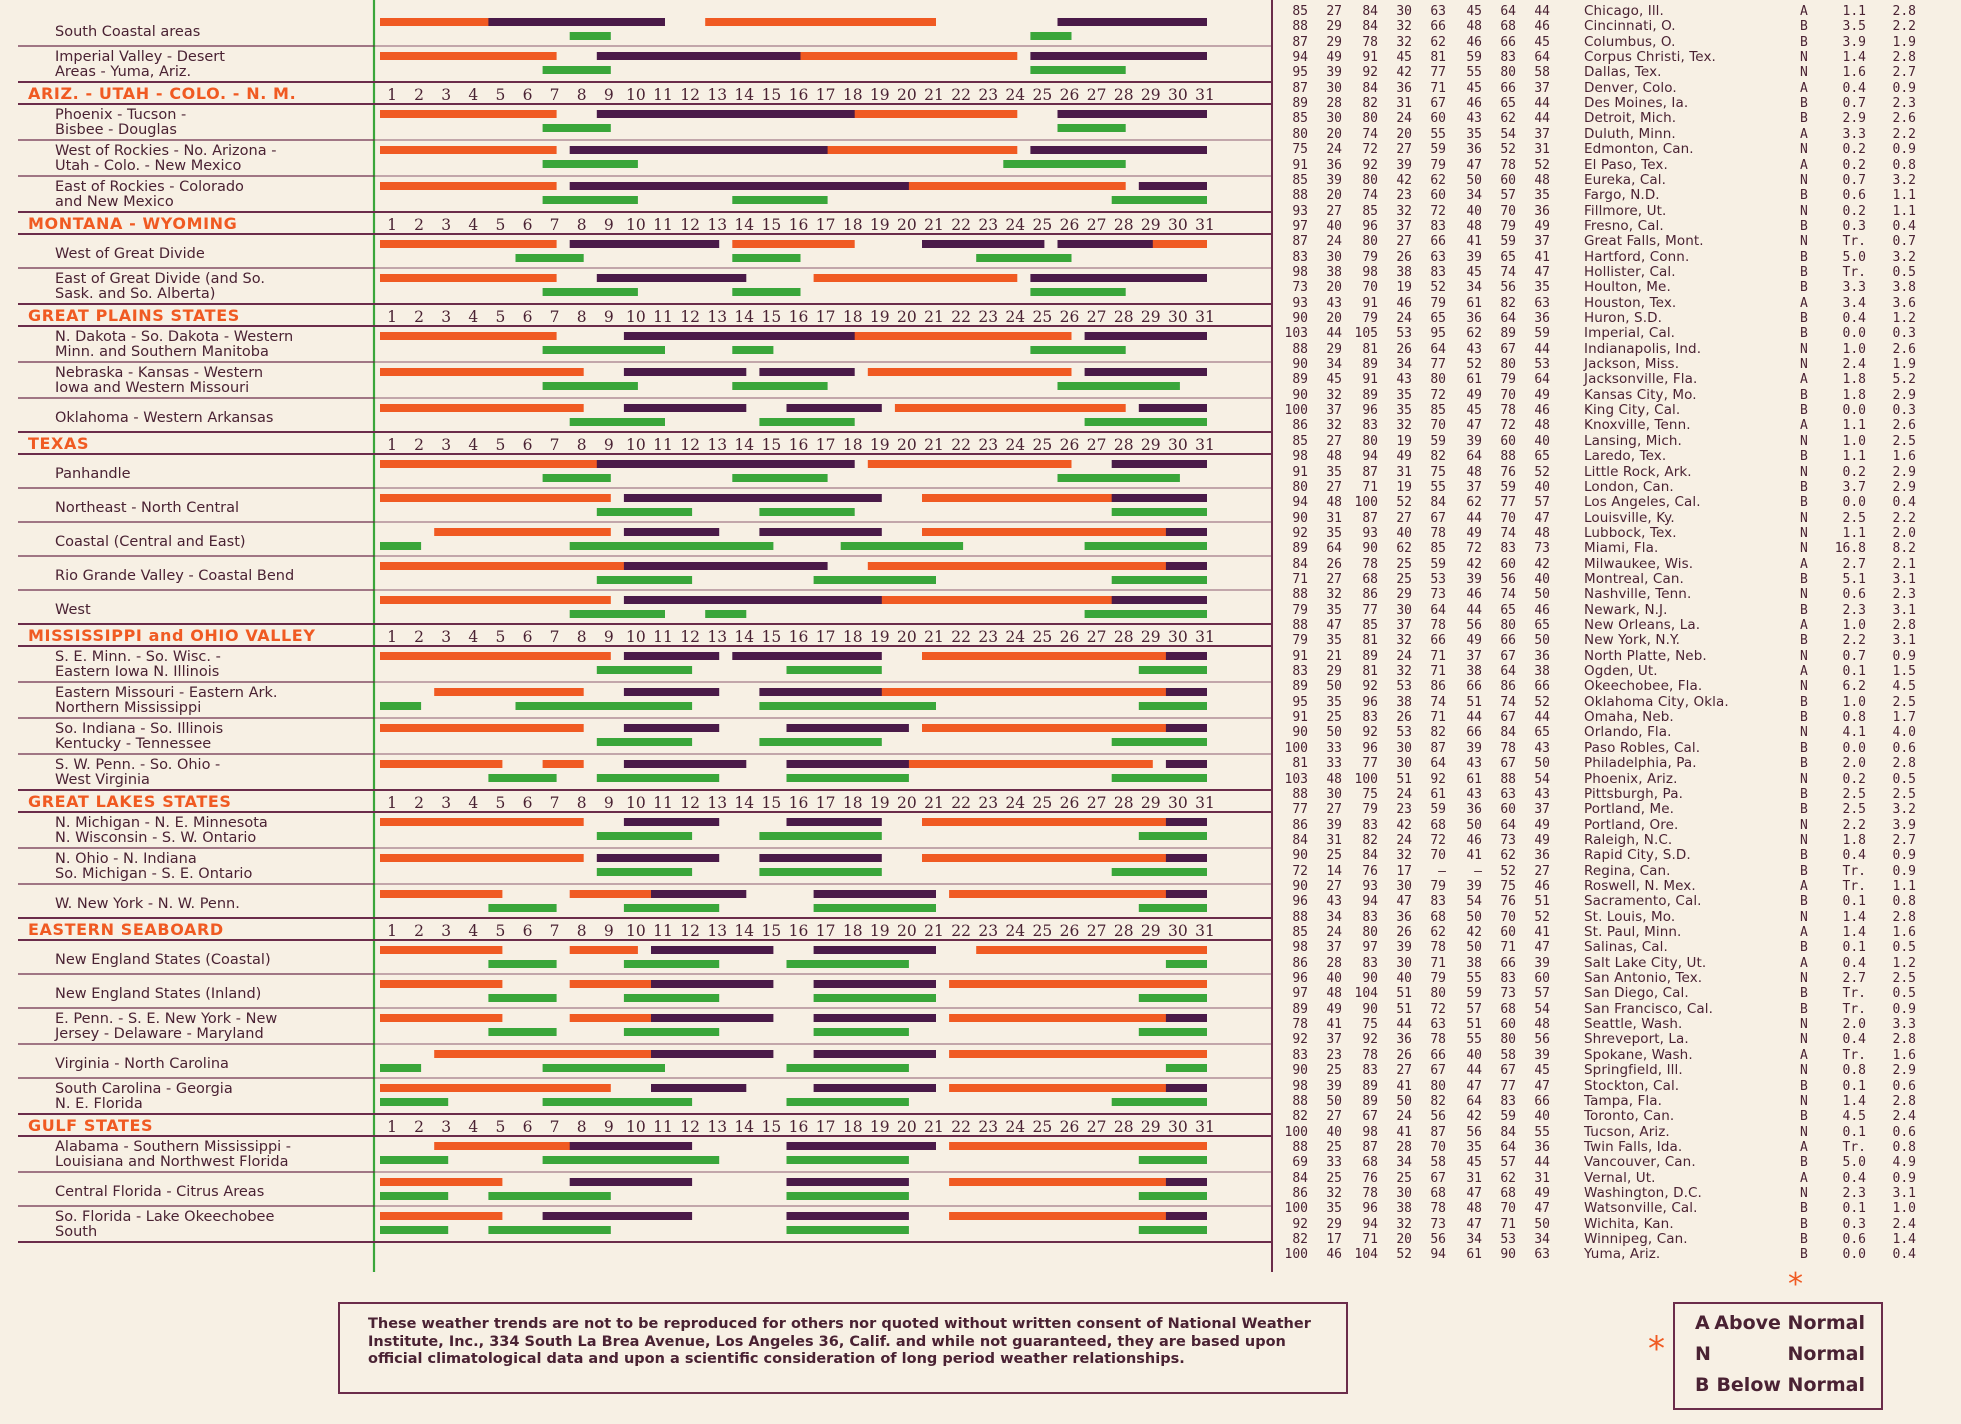 The height and width of the screenshot is (1424, 1961). What do you see at coordinates (1633, 1146) in the screenshot?
I see `city-name: Twin Falls, Ida.` at bounding box center [1633, 1146].